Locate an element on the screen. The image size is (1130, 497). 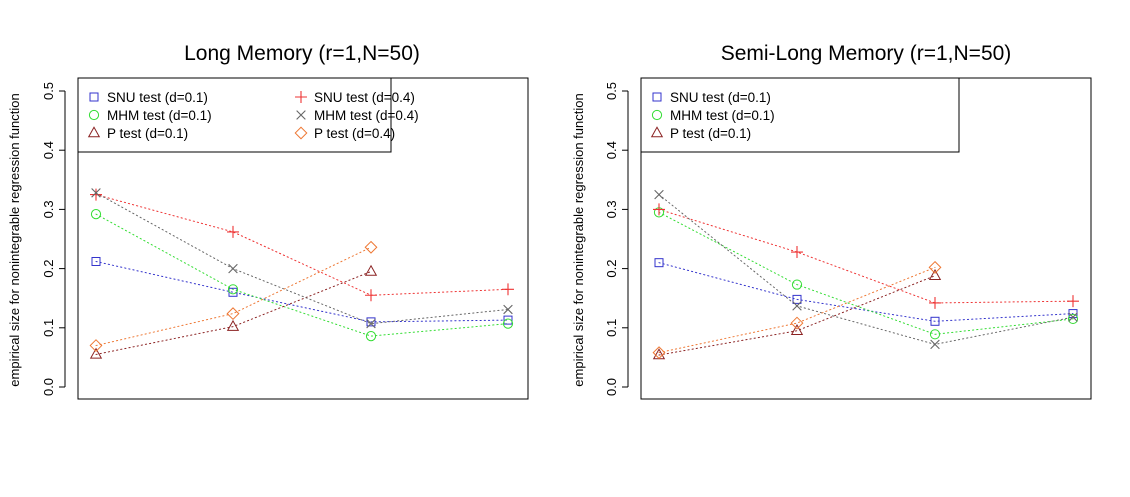
legend-label: P test (d=0.4) is located at coordinates (354, 133).